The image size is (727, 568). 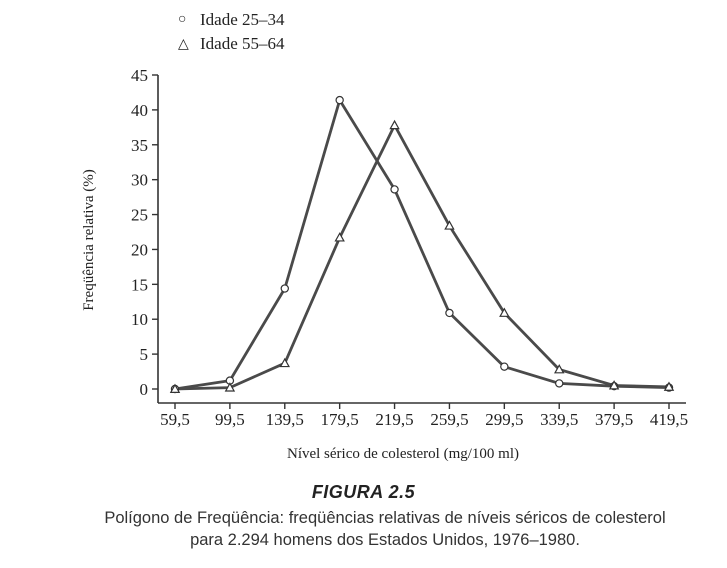 I want to click on y-tick-label: 0, so click(x=144, y=389).